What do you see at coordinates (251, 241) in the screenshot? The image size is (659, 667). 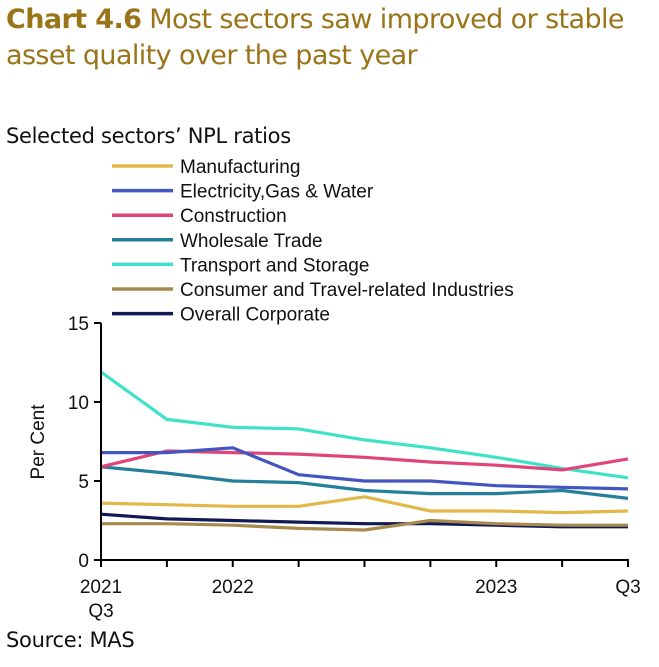 I see `legend-label: Wholesale Trade` at bounding box center [251, 241].